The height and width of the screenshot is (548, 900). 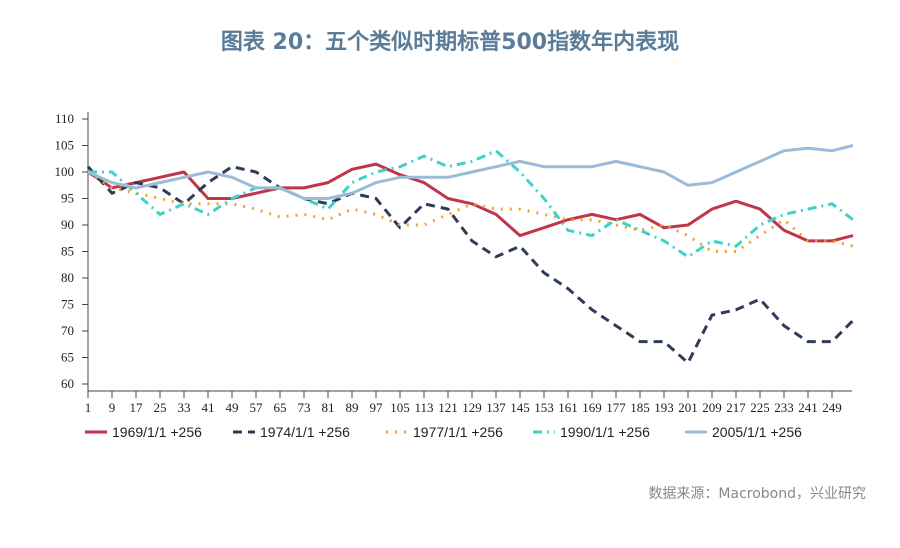 What do you see at coordinates (640, 407) in the screenshot?
I see `x-tick-label: 185` at bounding box center [640, 407].